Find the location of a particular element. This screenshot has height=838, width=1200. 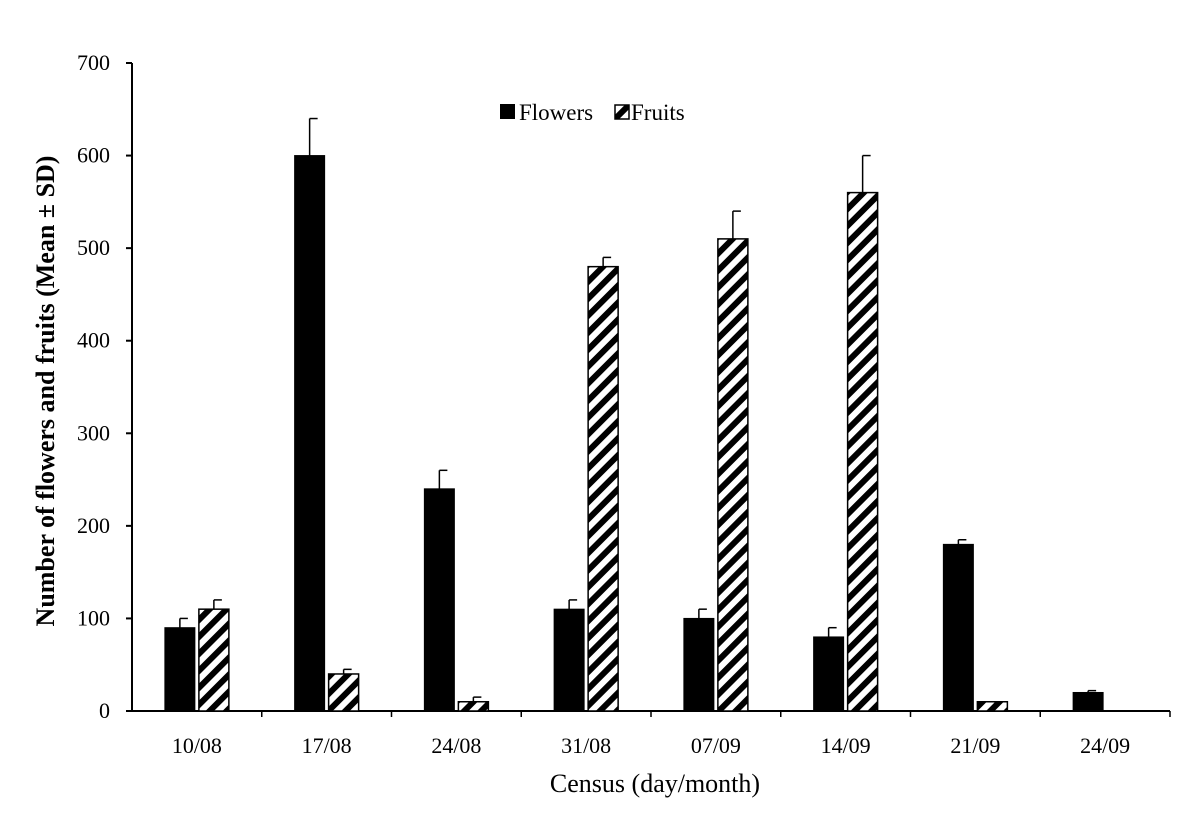

x-axis-title: Census (day/month) is located at coordinates (655, 783).